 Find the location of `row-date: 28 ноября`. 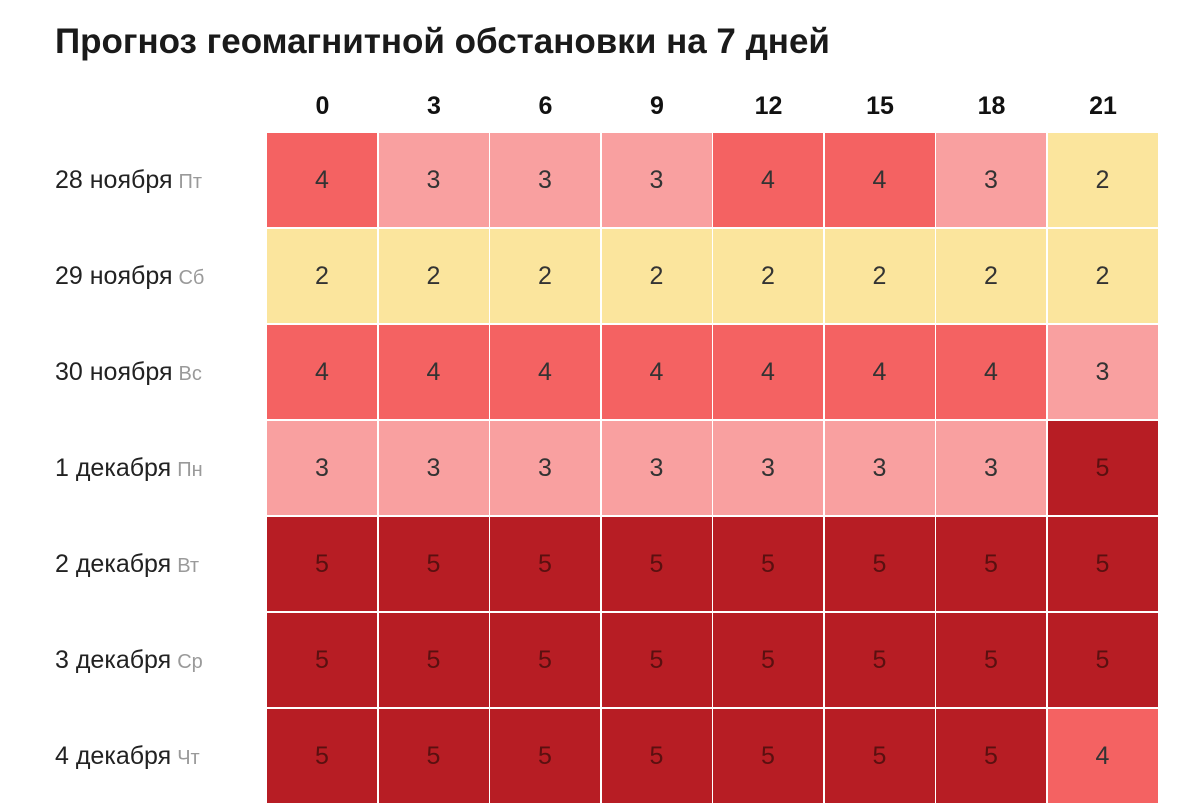

row-date: 28 ноября is located at coordinates (114, 180).